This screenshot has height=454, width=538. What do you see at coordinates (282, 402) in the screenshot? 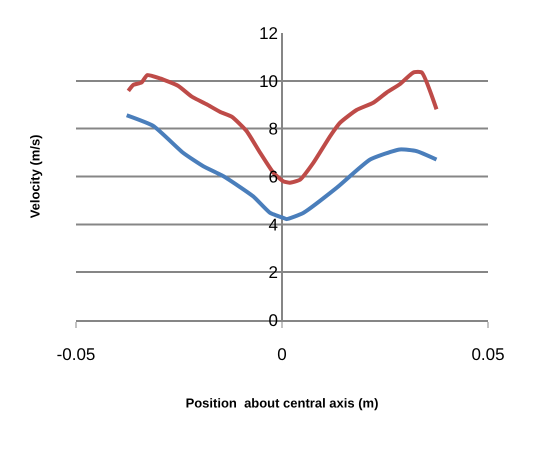
I see `x-axis-title: Position about central axis (m)` at bounding box center [282, 402].